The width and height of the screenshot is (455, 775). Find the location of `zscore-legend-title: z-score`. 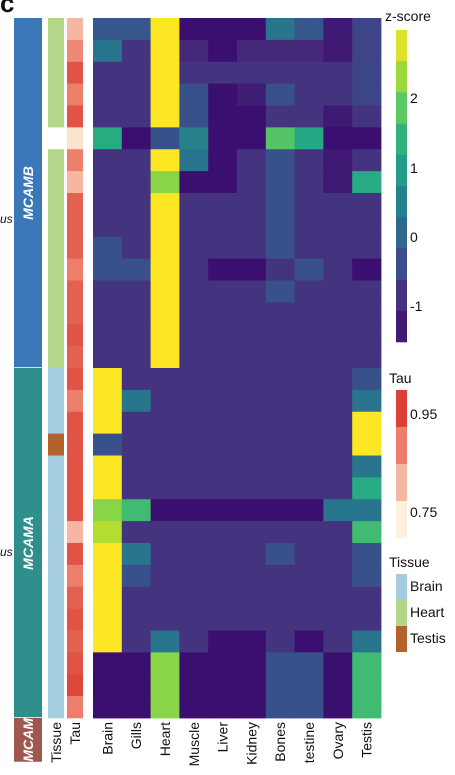

zscore-legend-title: z-score is located at coordinates (408, 16).